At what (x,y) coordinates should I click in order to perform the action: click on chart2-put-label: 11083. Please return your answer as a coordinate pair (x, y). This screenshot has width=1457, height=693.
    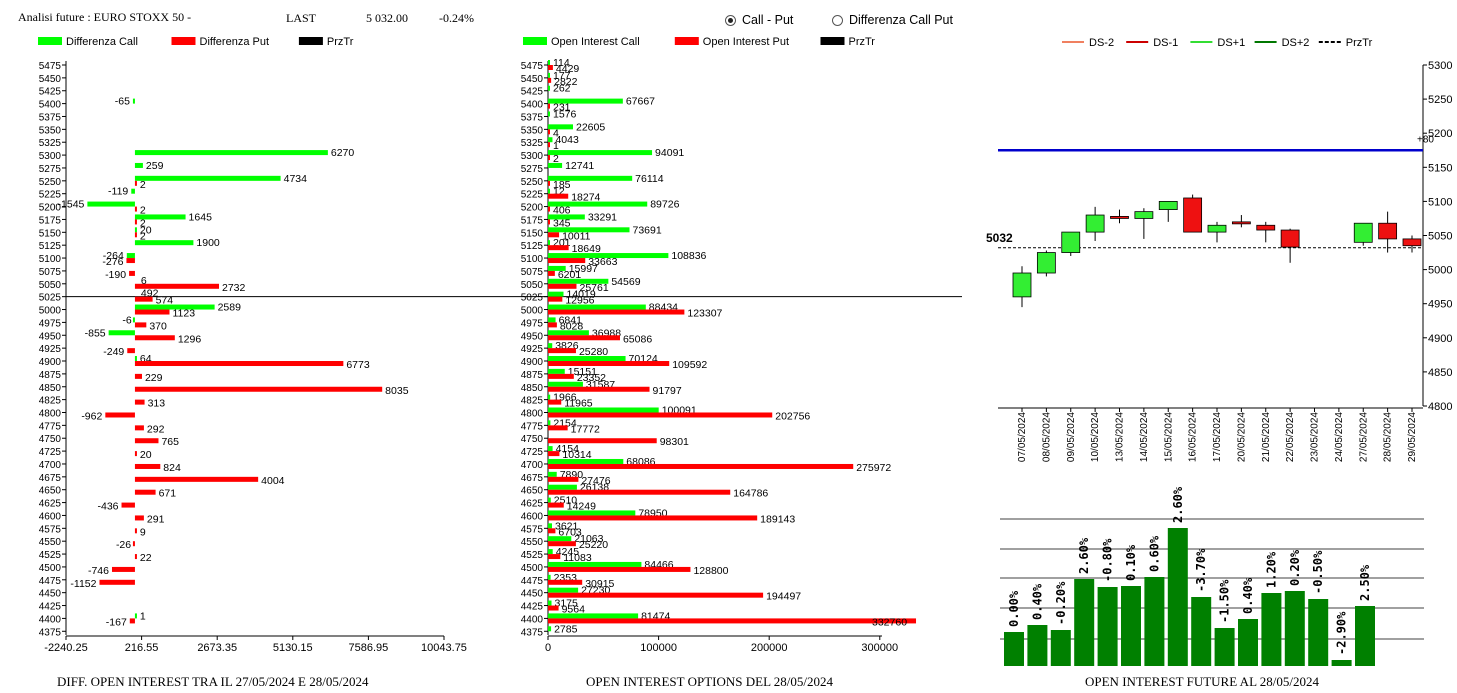
    Looking at the image, I should click on (577, 558).